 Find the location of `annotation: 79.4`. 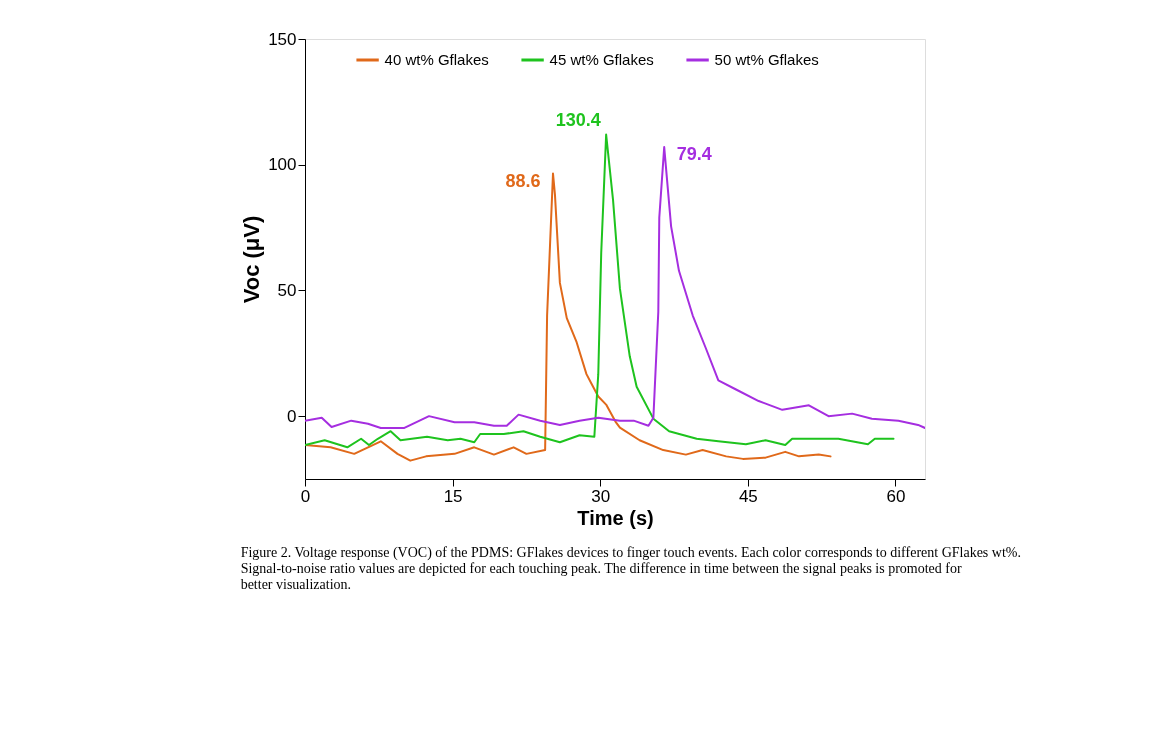

annotation: 79.4 is located at coordinates (694, 154).